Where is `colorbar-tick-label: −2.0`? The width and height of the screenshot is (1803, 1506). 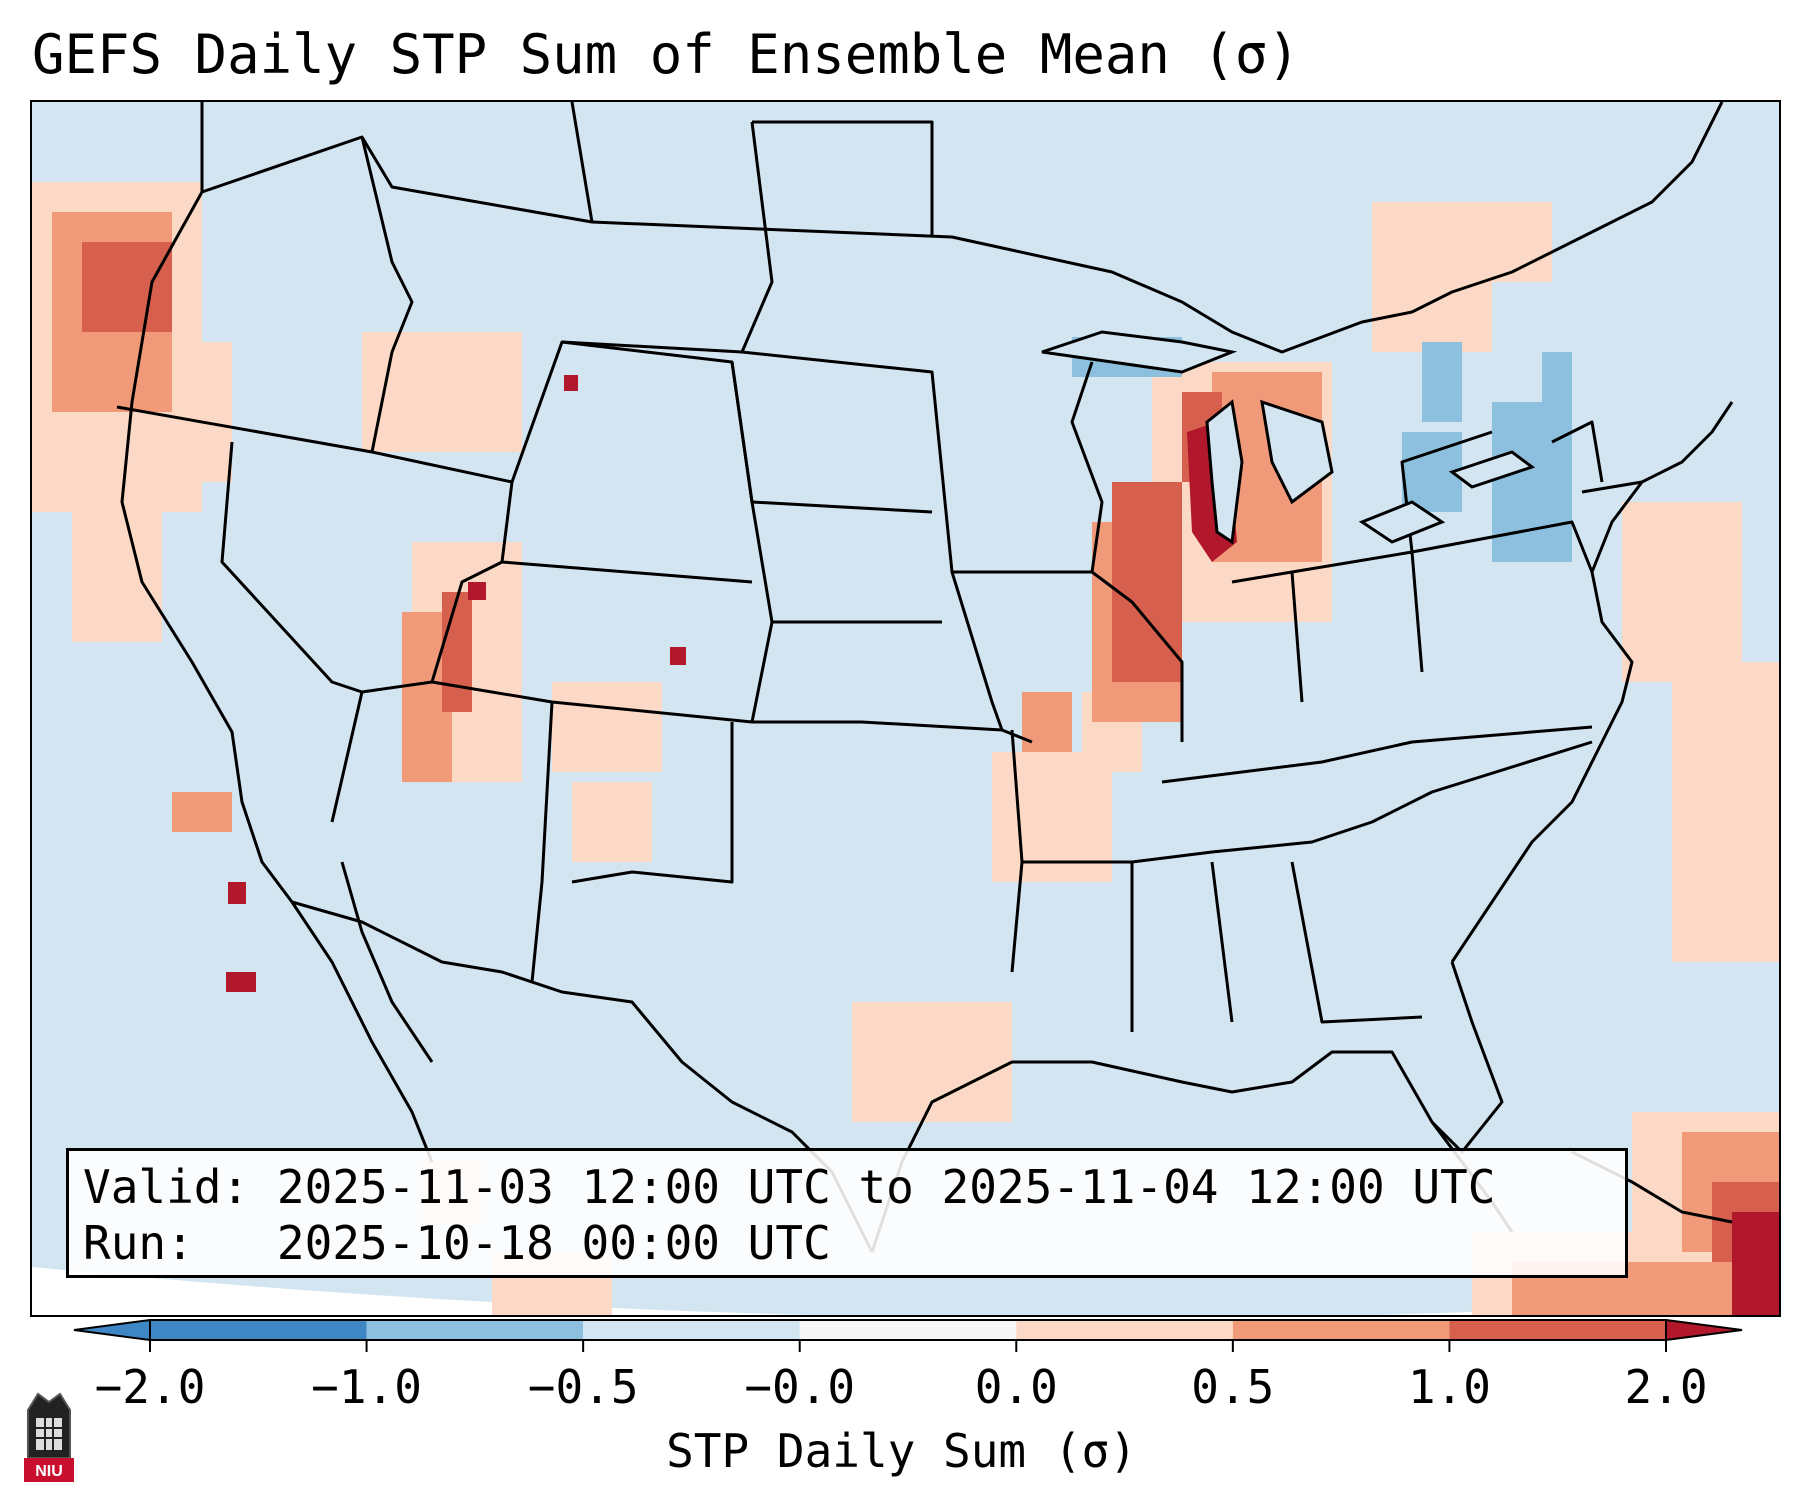 colorbar-tick-label: −2.0 is located at coordinates (150, 1387).